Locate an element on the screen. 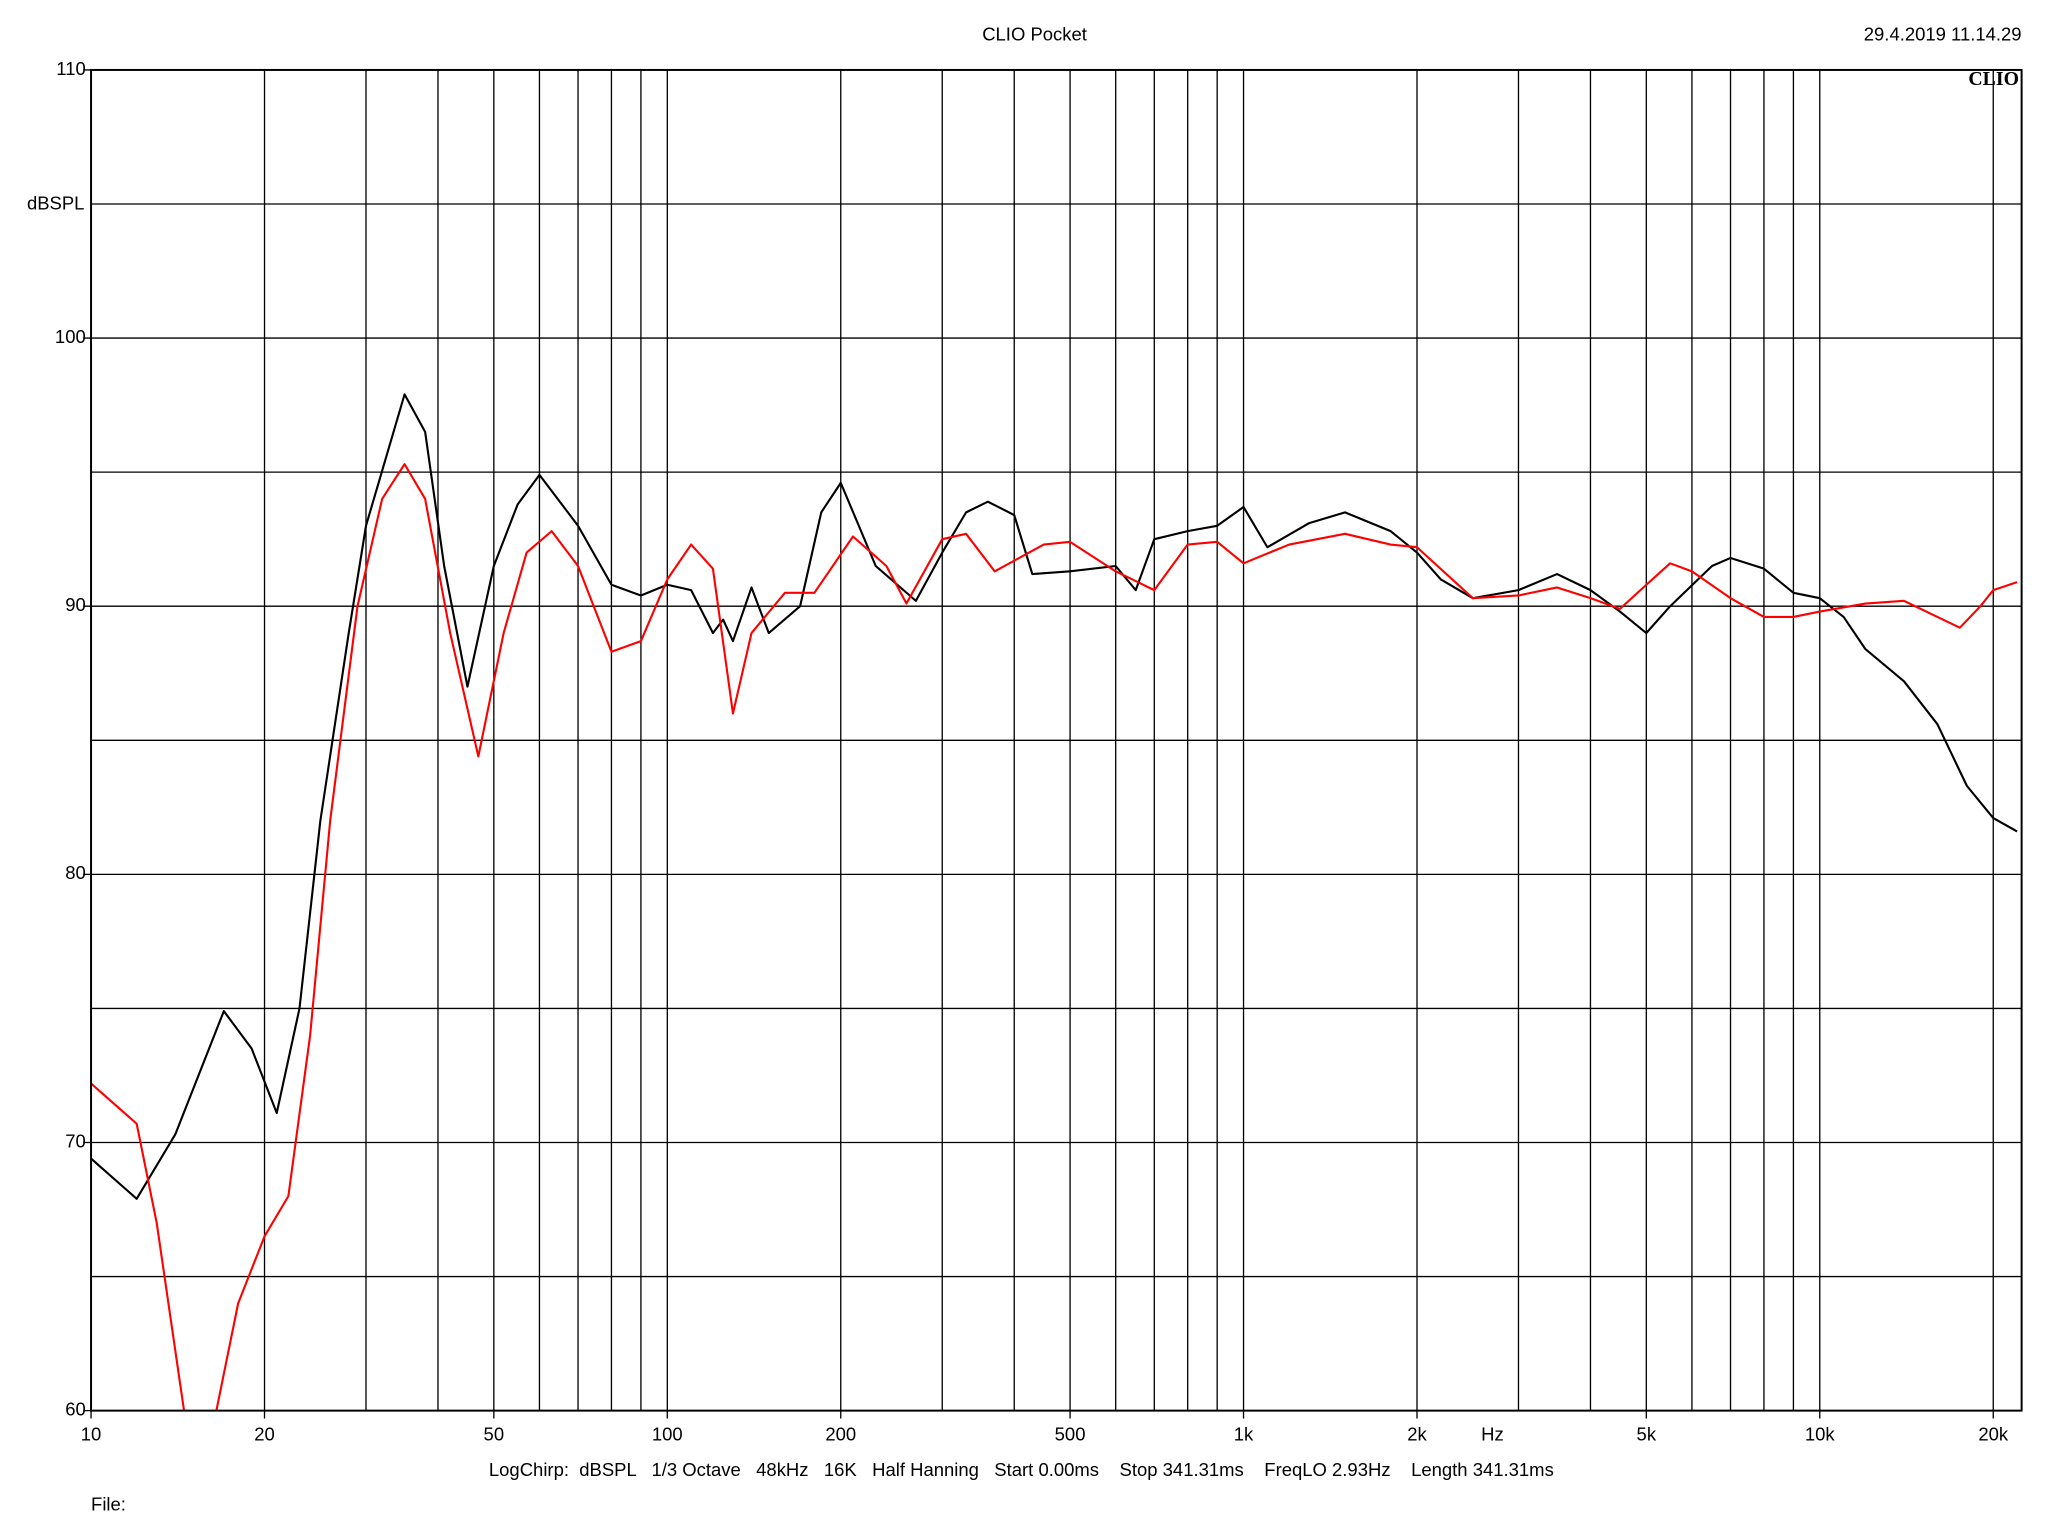 The height and width of the screenshot is (1536, 2048). x-tick-label: 20 is located at coordinates (264, 1434).